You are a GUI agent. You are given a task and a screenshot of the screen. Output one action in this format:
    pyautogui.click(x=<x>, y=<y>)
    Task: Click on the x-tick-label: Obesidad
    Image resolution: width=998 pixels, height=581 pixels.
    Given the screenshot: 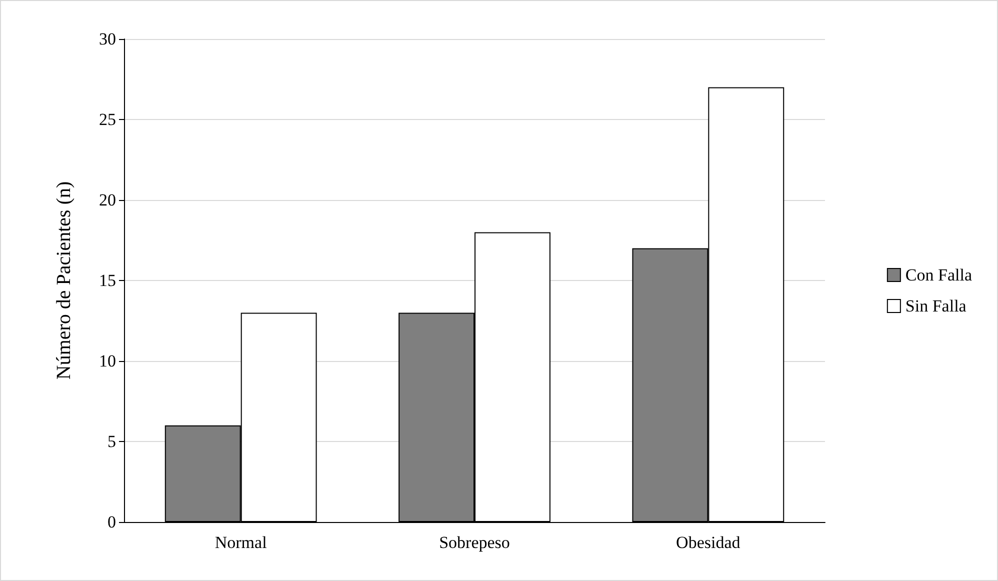 What is the action you would take?
    pyautogui.click(x=708, y=542)
    